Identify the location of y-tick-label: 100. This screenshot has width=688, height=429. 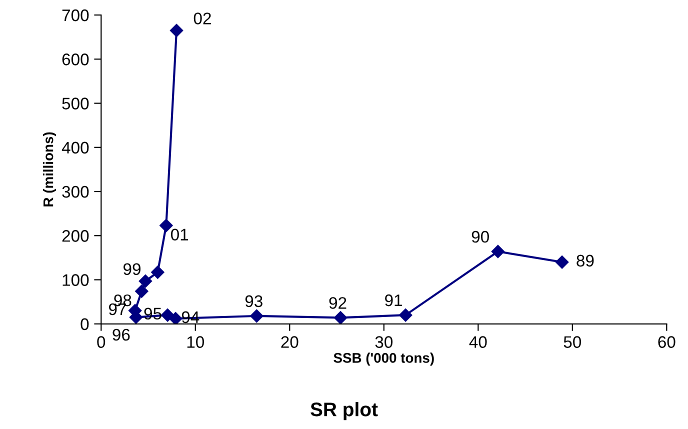
(75, 280).